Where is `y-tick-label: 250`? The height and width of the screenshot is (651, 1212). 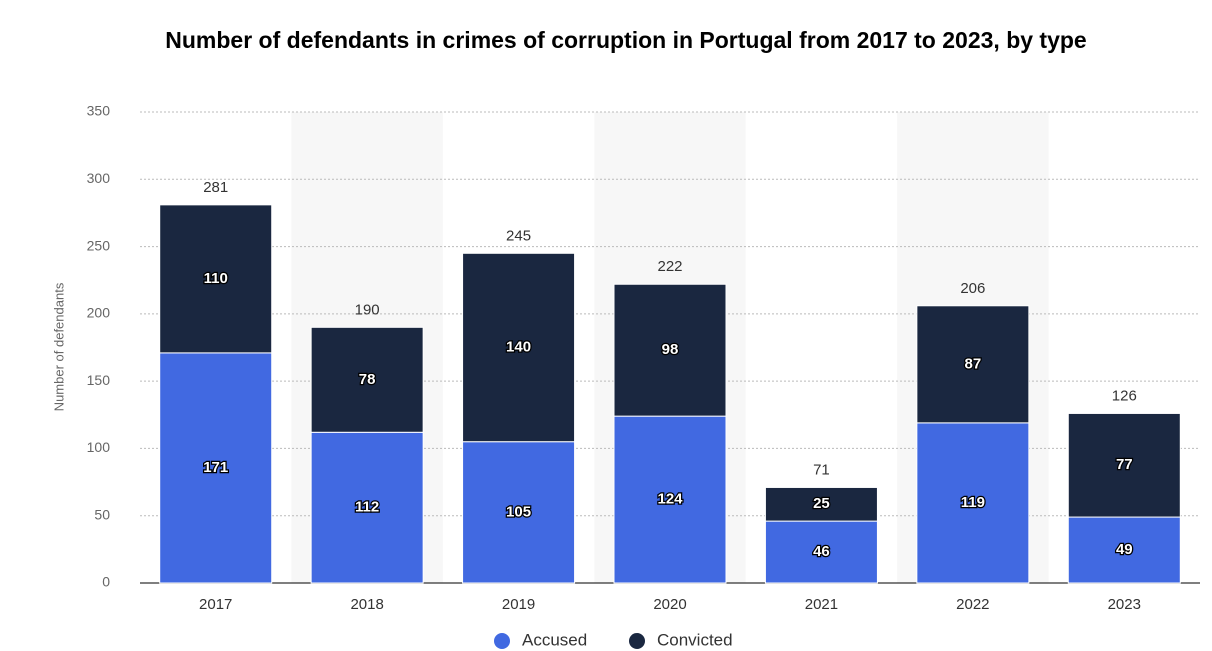 y-tick-label: 250 is located at coordinates (99, 245).